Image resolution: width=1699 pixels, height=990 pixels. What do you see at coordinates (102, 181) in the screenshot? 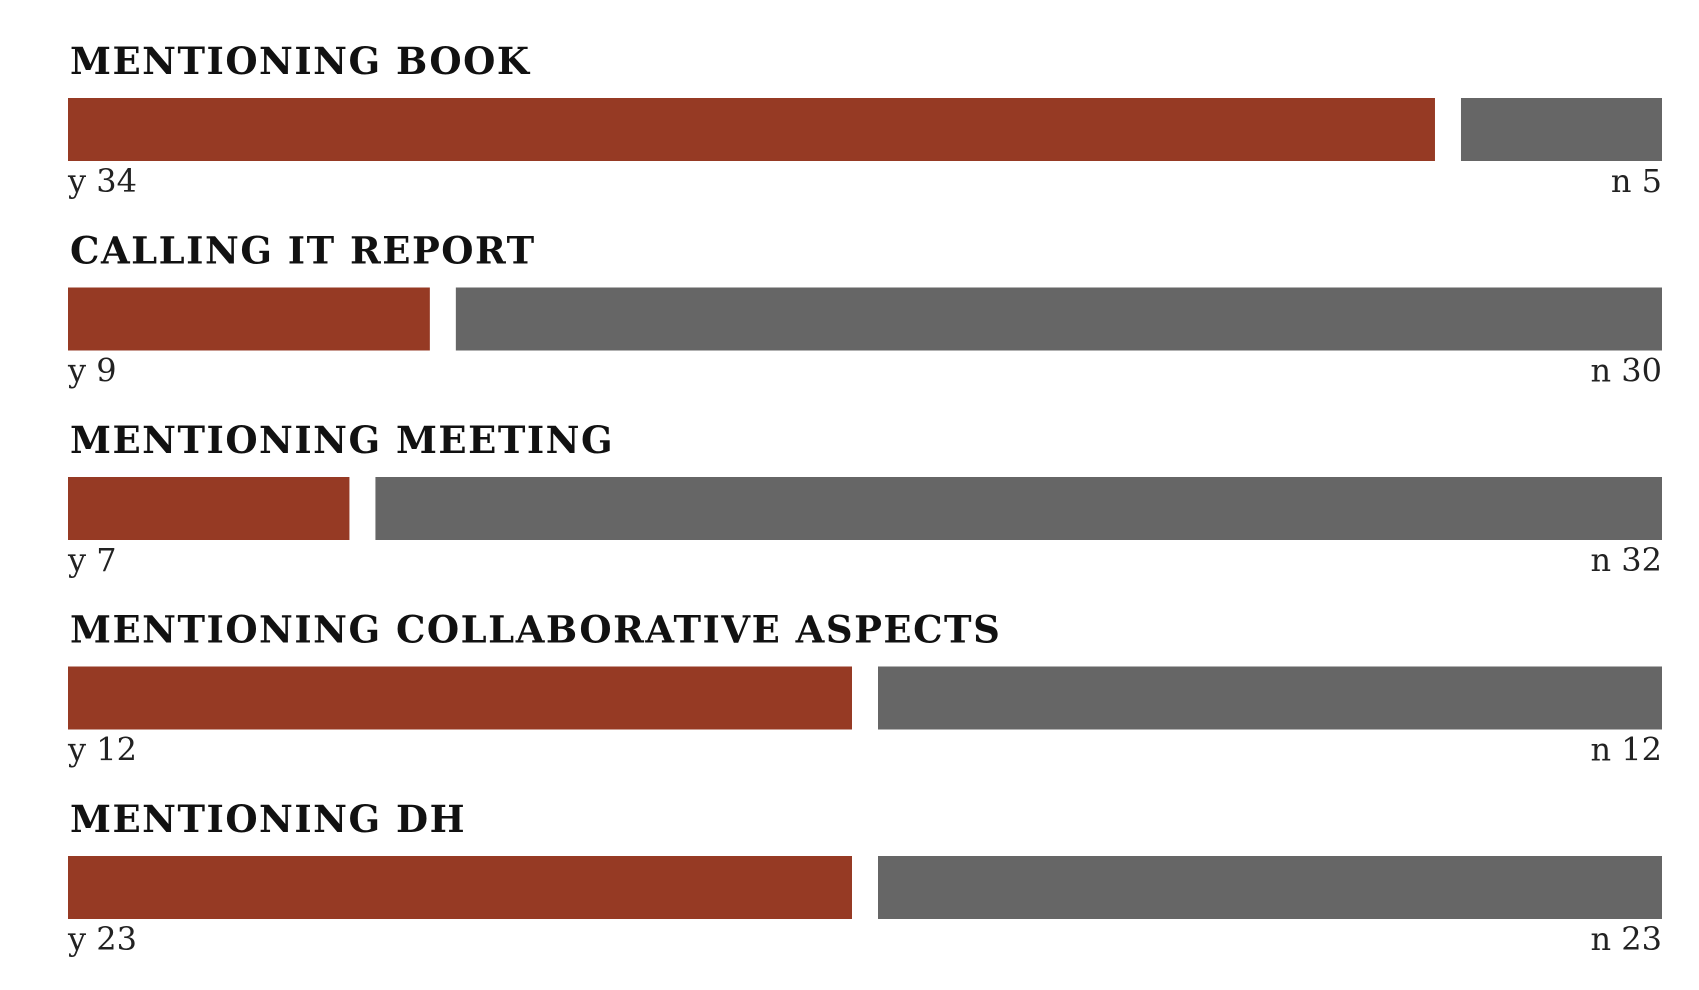
I see `label-yes: y 34` at bounding box center [102, 181].